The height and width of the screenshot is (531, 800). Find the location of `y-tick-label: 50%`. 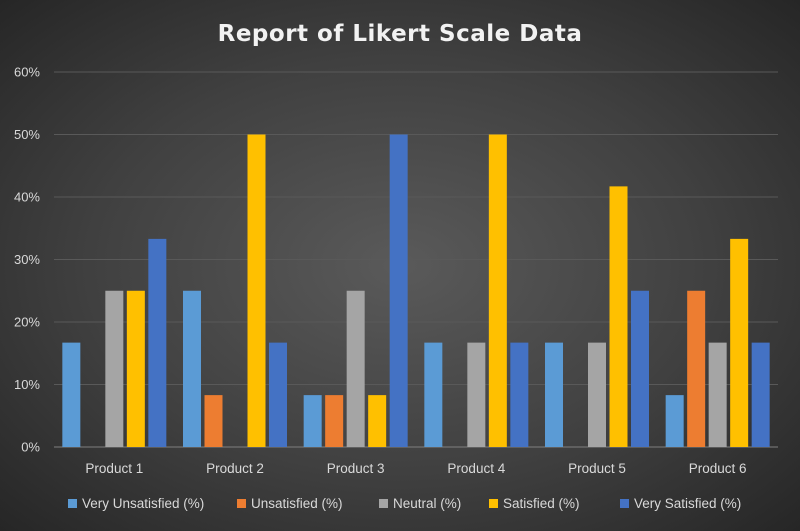

y-tick-label: 50% is located at coordinates (27, 134).